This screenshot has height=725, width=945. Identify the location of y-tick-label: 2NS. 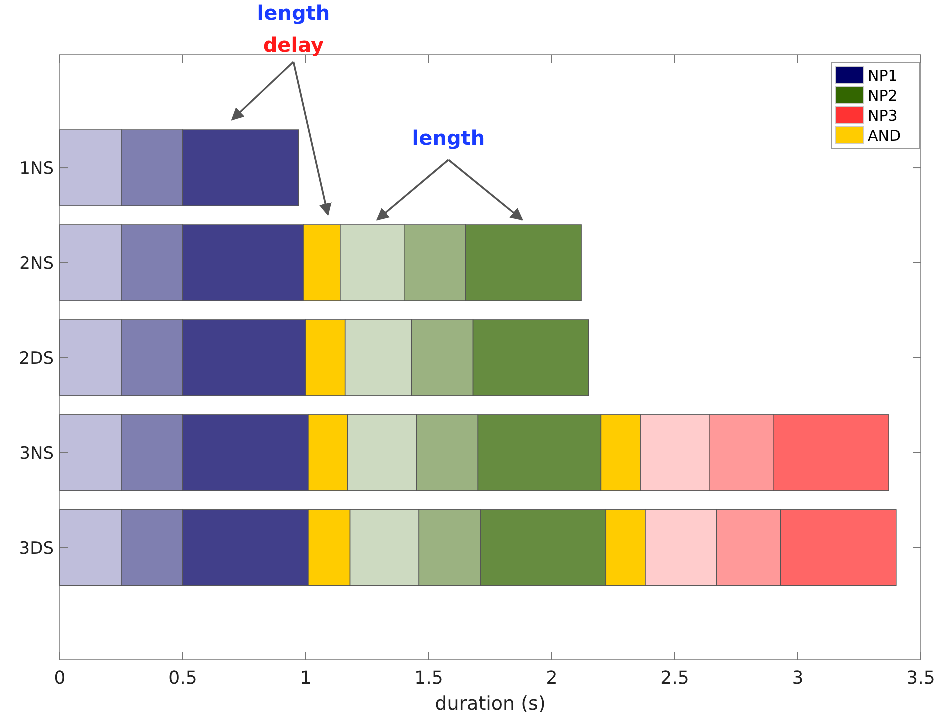
(37, 264).